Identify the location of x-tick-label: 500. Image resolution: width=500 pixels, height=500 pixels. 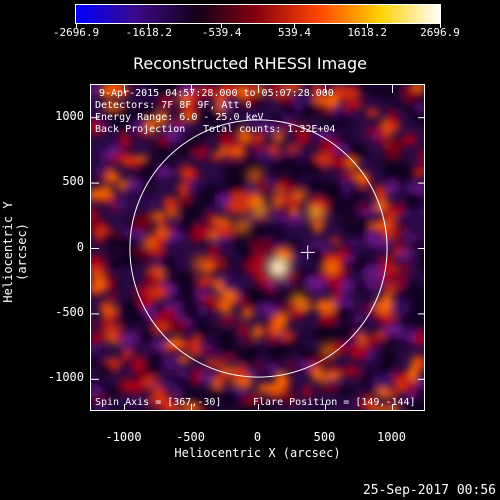
(324, 437).